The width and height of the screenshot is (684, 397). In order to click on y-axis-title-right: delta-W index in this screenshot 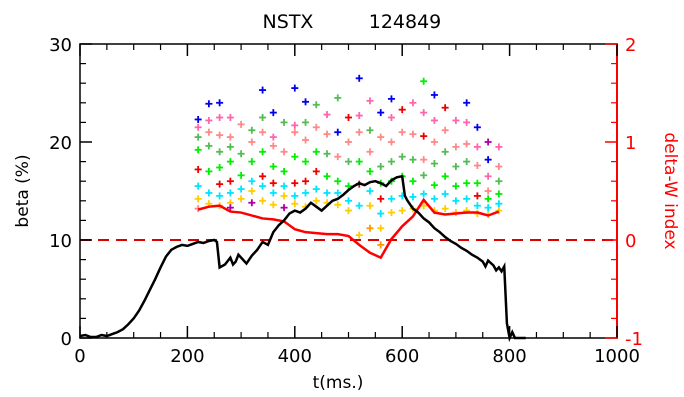, I will do `click(670, 190)`.